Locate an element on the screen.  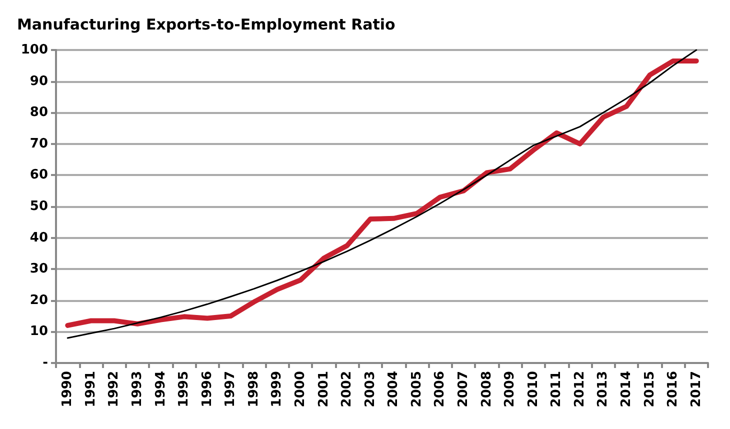
y-tick-label: 70 is located at coordinates (39, 144).